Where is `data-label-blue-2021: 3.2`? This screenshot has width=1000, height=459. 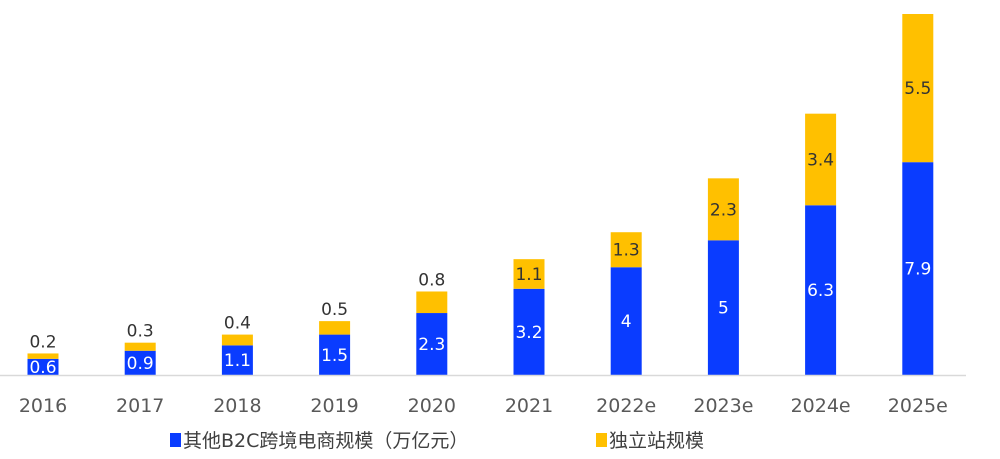 data-label-blue-2021: 3.2 is located at coordinates (528, 333).